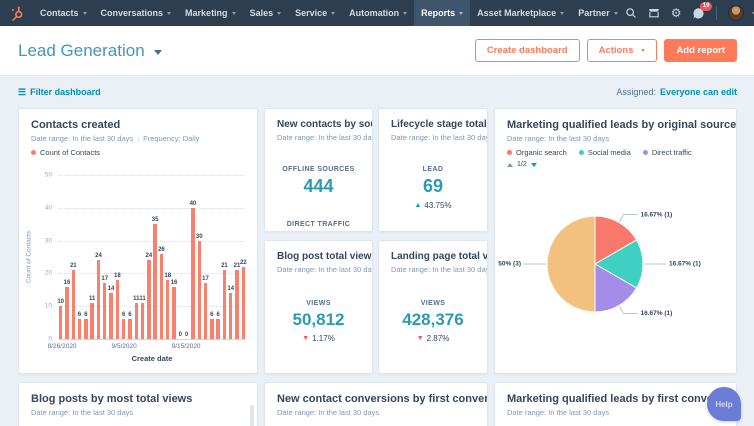  I want to click on metric-delta: 1.17%, so click(318, 338).